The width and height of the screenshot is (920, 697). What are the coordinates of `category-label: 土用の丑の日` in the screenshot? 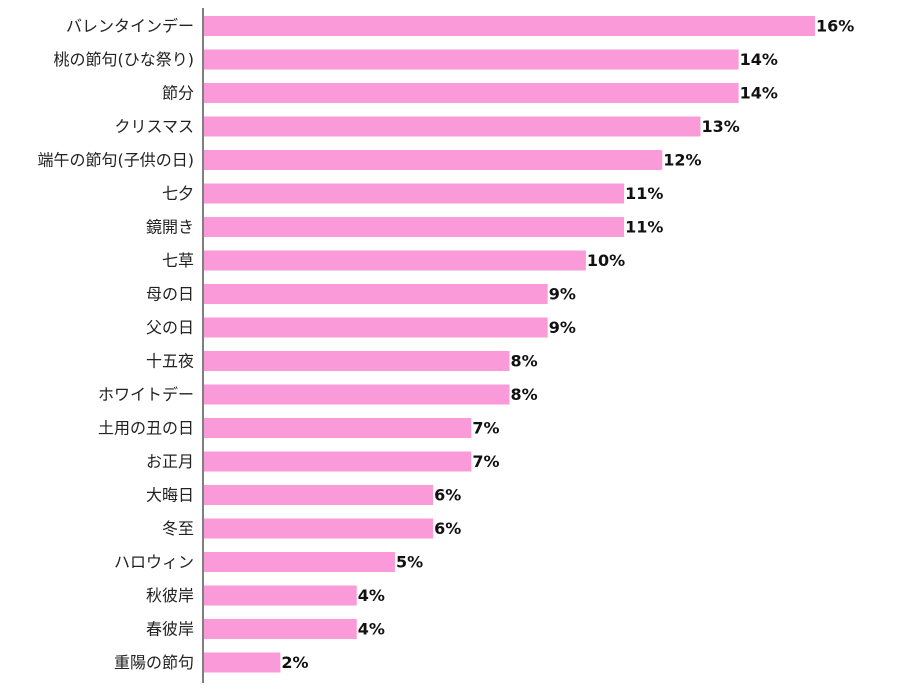 It's located at (146, 428).